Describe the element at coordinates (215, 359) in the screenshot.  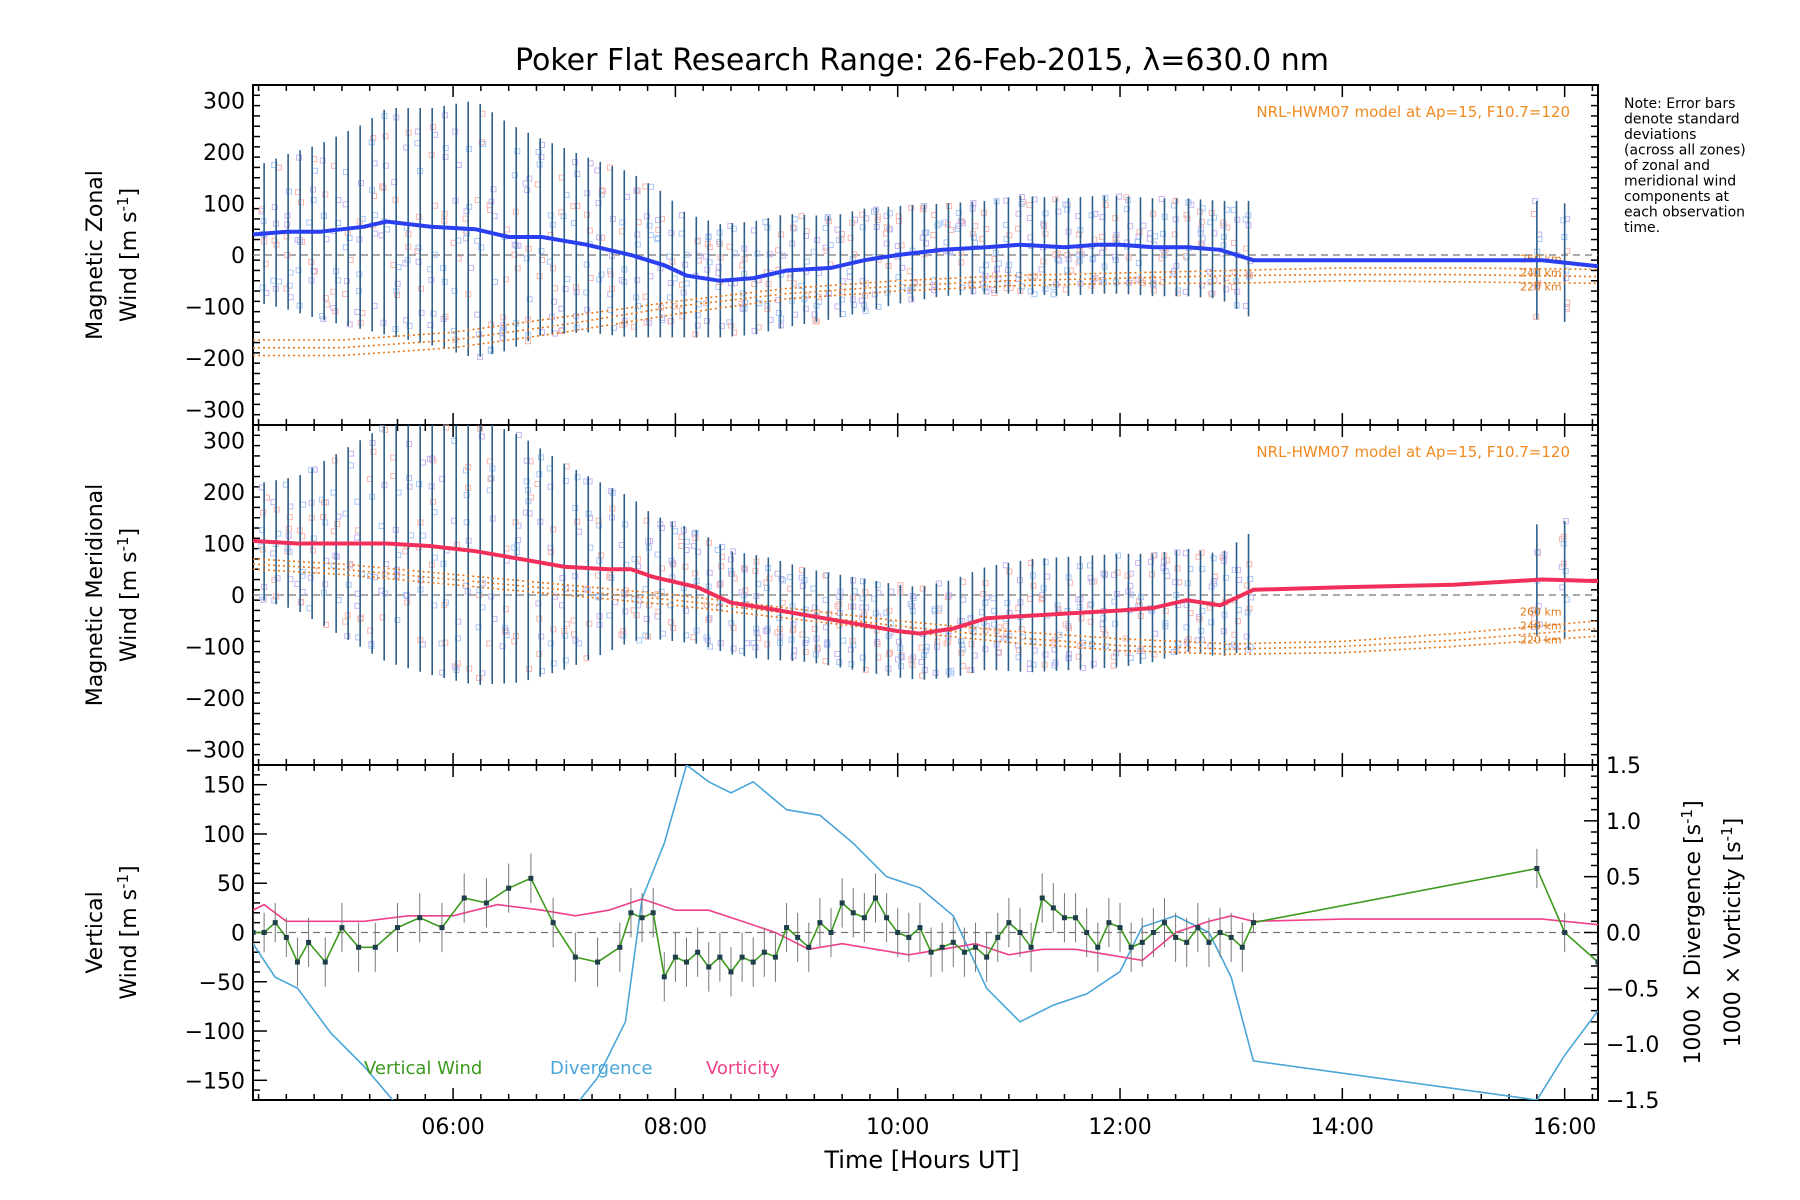
I see `y-tick-label: −200` at that location.